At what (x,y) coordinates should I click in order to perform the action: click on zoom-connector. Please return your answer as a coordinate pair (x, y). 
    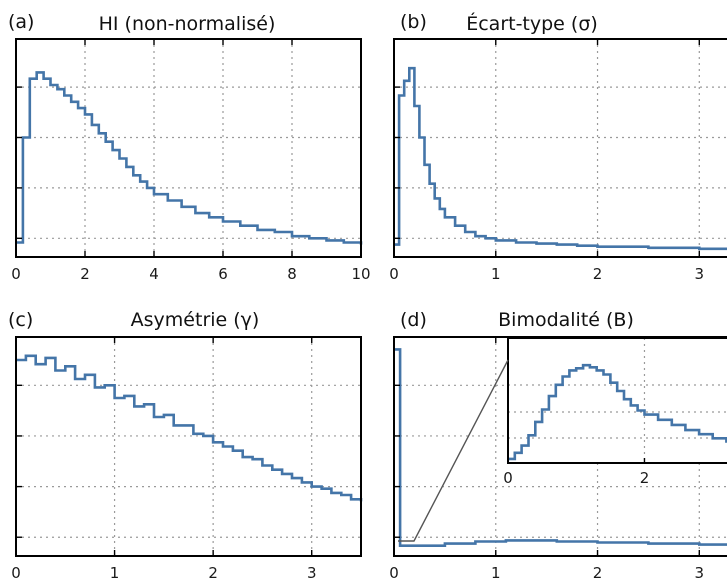
    Looking at the image, I should click on (453, 450).